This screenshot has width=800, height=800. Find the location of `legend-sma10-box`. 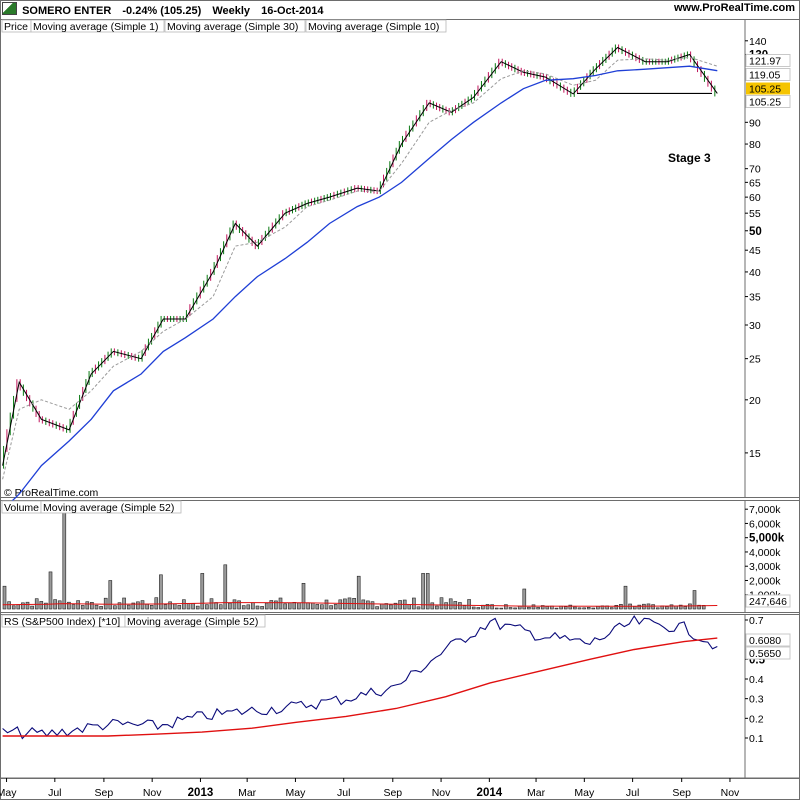

legend-sma10-box is located at coordinates (376, 26).